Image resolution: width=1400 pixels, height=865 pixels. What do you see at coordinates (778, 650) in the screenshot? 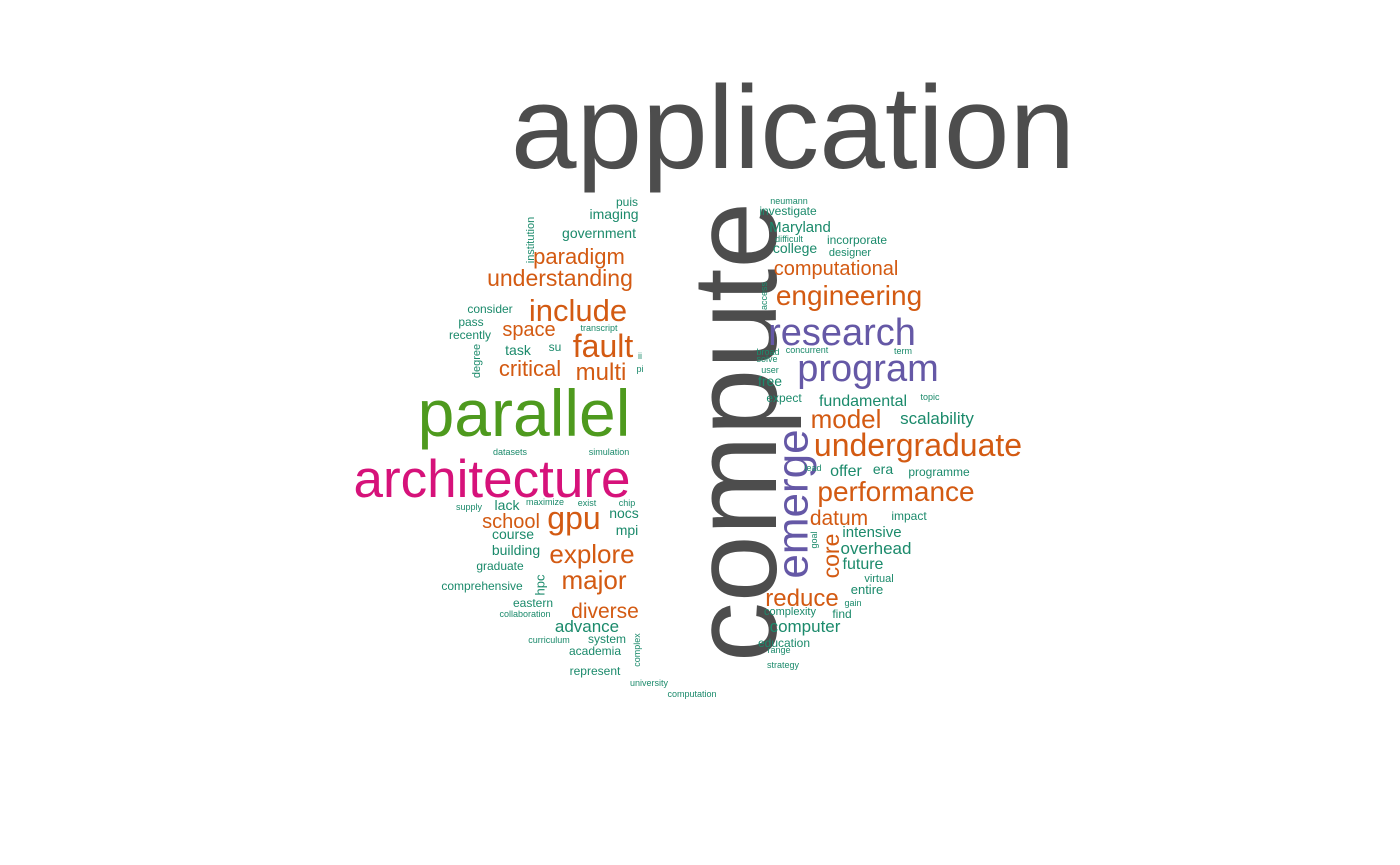
I see `word-range: range` at bounding box center [778, 650].